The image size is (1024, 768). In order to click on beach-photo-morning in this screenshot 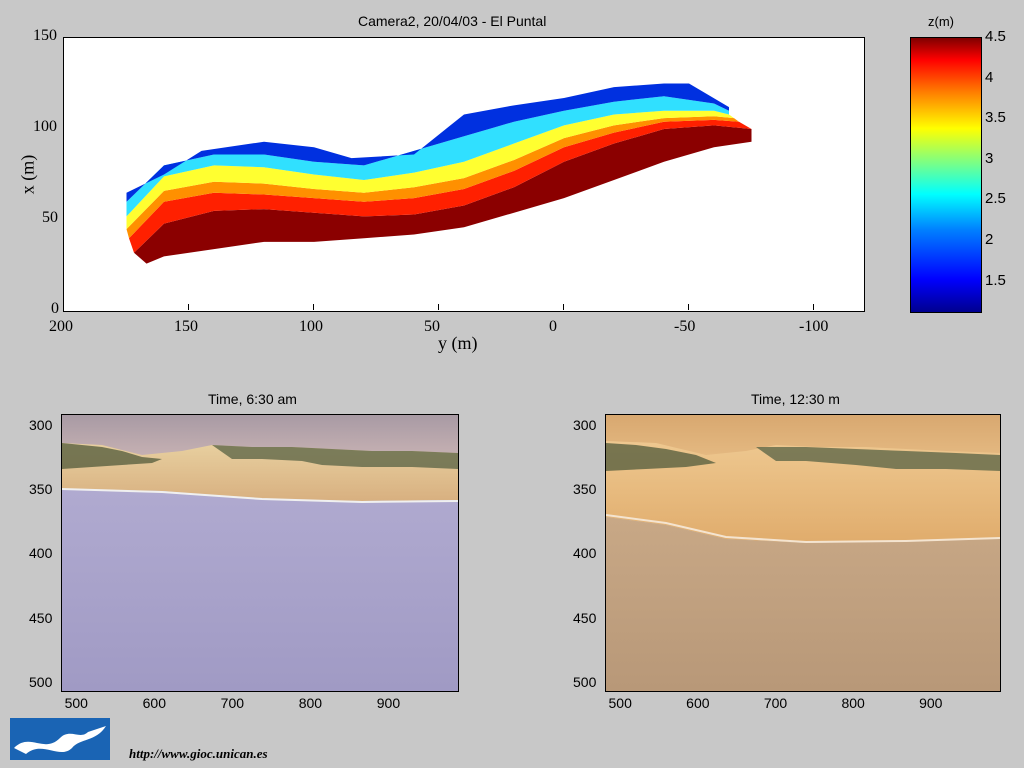, I will do `click(260, 553)`.